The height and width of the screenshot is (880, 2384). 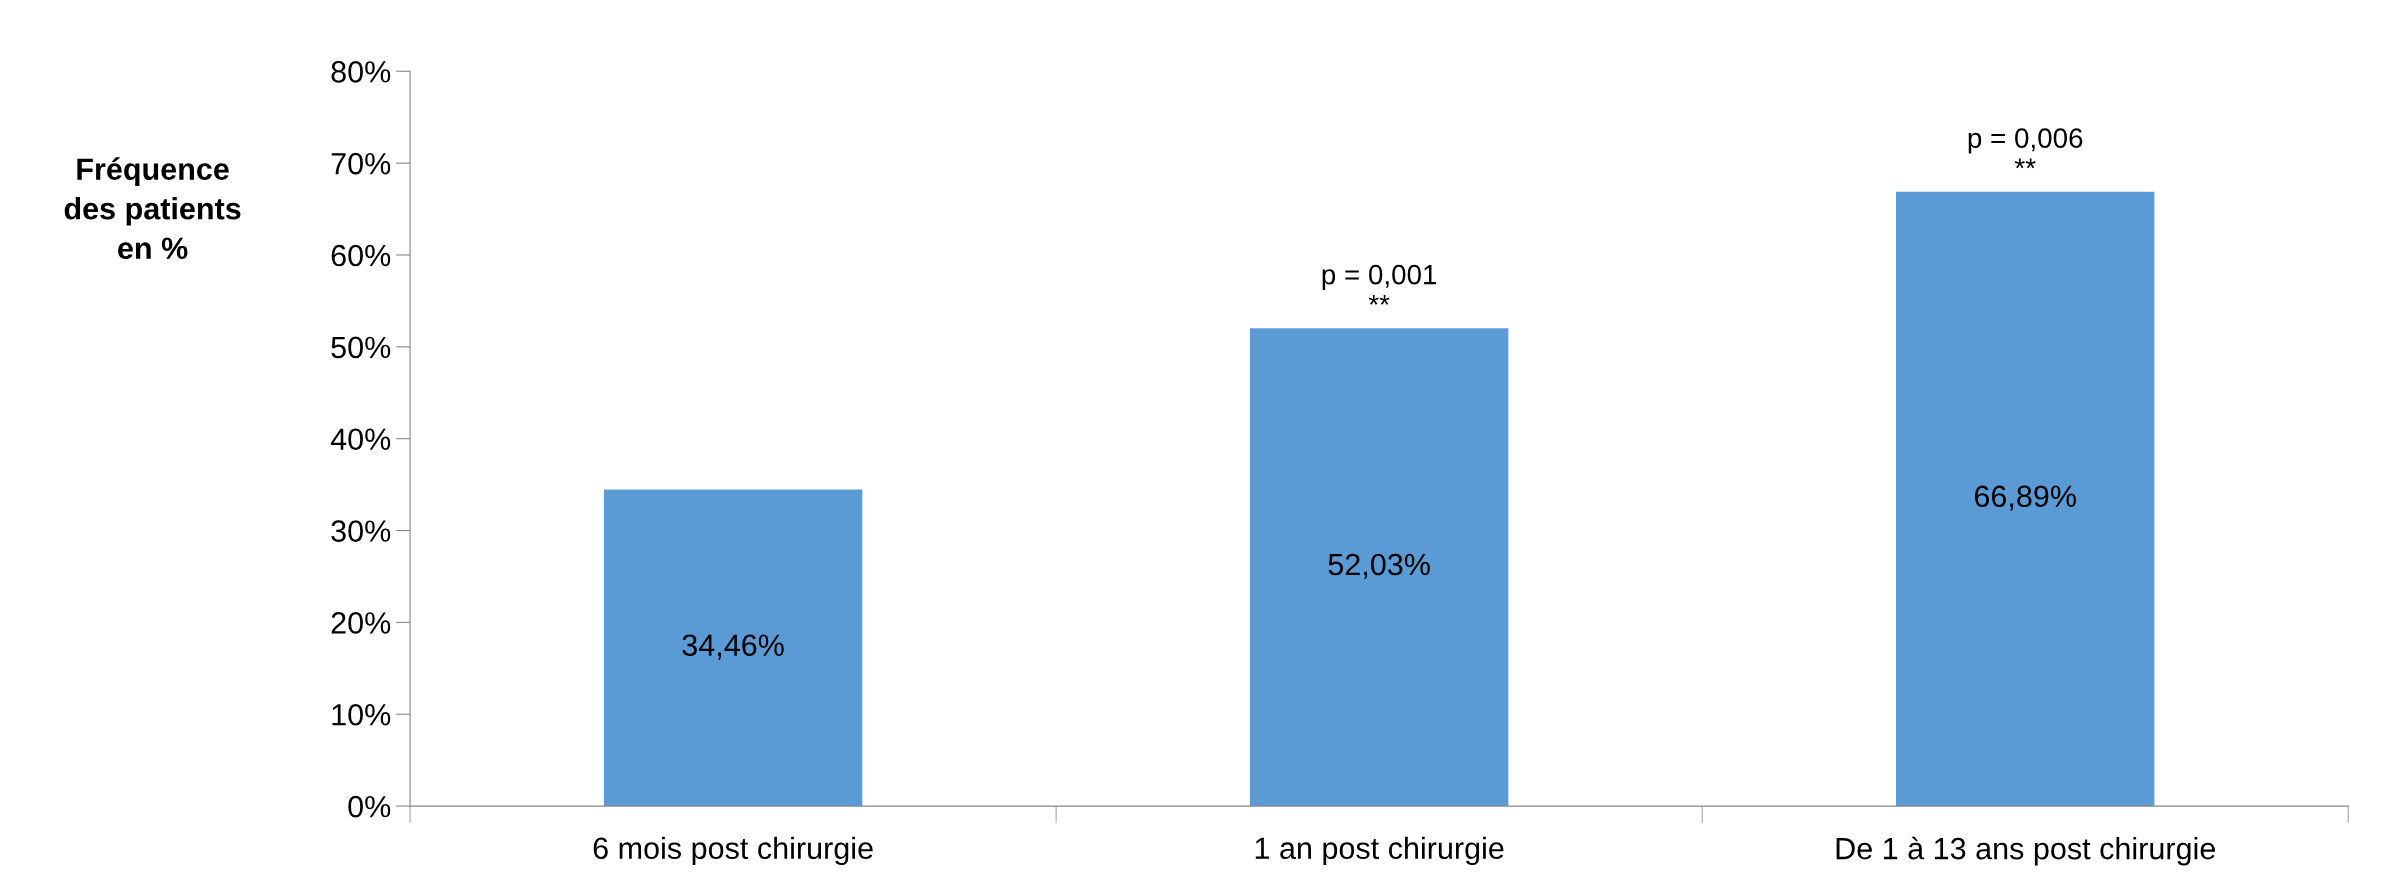 What do you see at coordinates (361, 623) in the screenshot?
I see `y-tick-label: 20%` at bounding box center [361, 623].